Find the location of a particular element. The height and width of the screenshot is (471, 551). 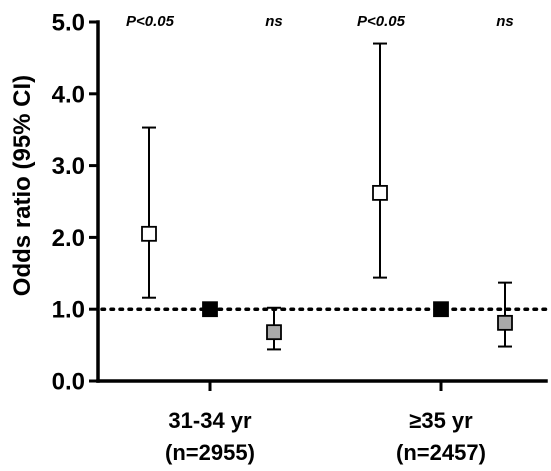

y-tick-label: 3.0 is located at coordinates (68, 166).